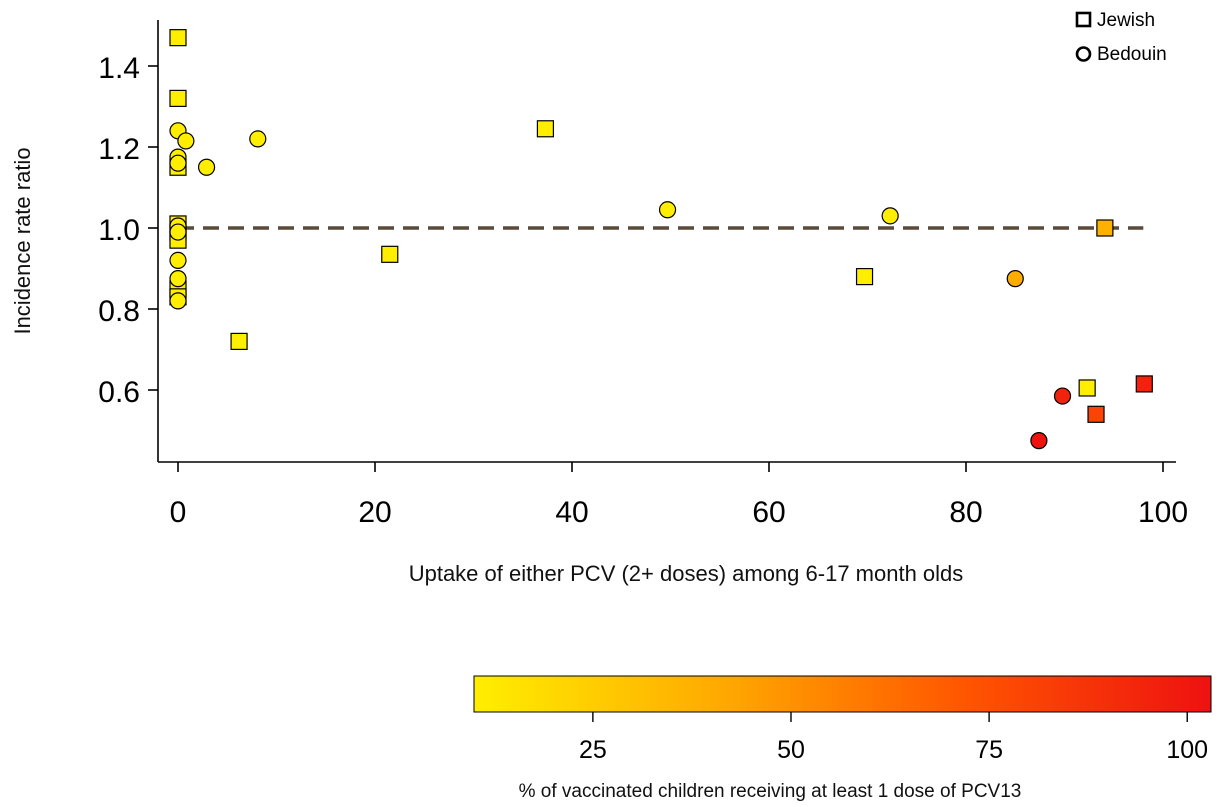  Describe the element at coordinates (1126, 20) in the screenshot. I see `legend-label-jewish: Jewish` at that location.